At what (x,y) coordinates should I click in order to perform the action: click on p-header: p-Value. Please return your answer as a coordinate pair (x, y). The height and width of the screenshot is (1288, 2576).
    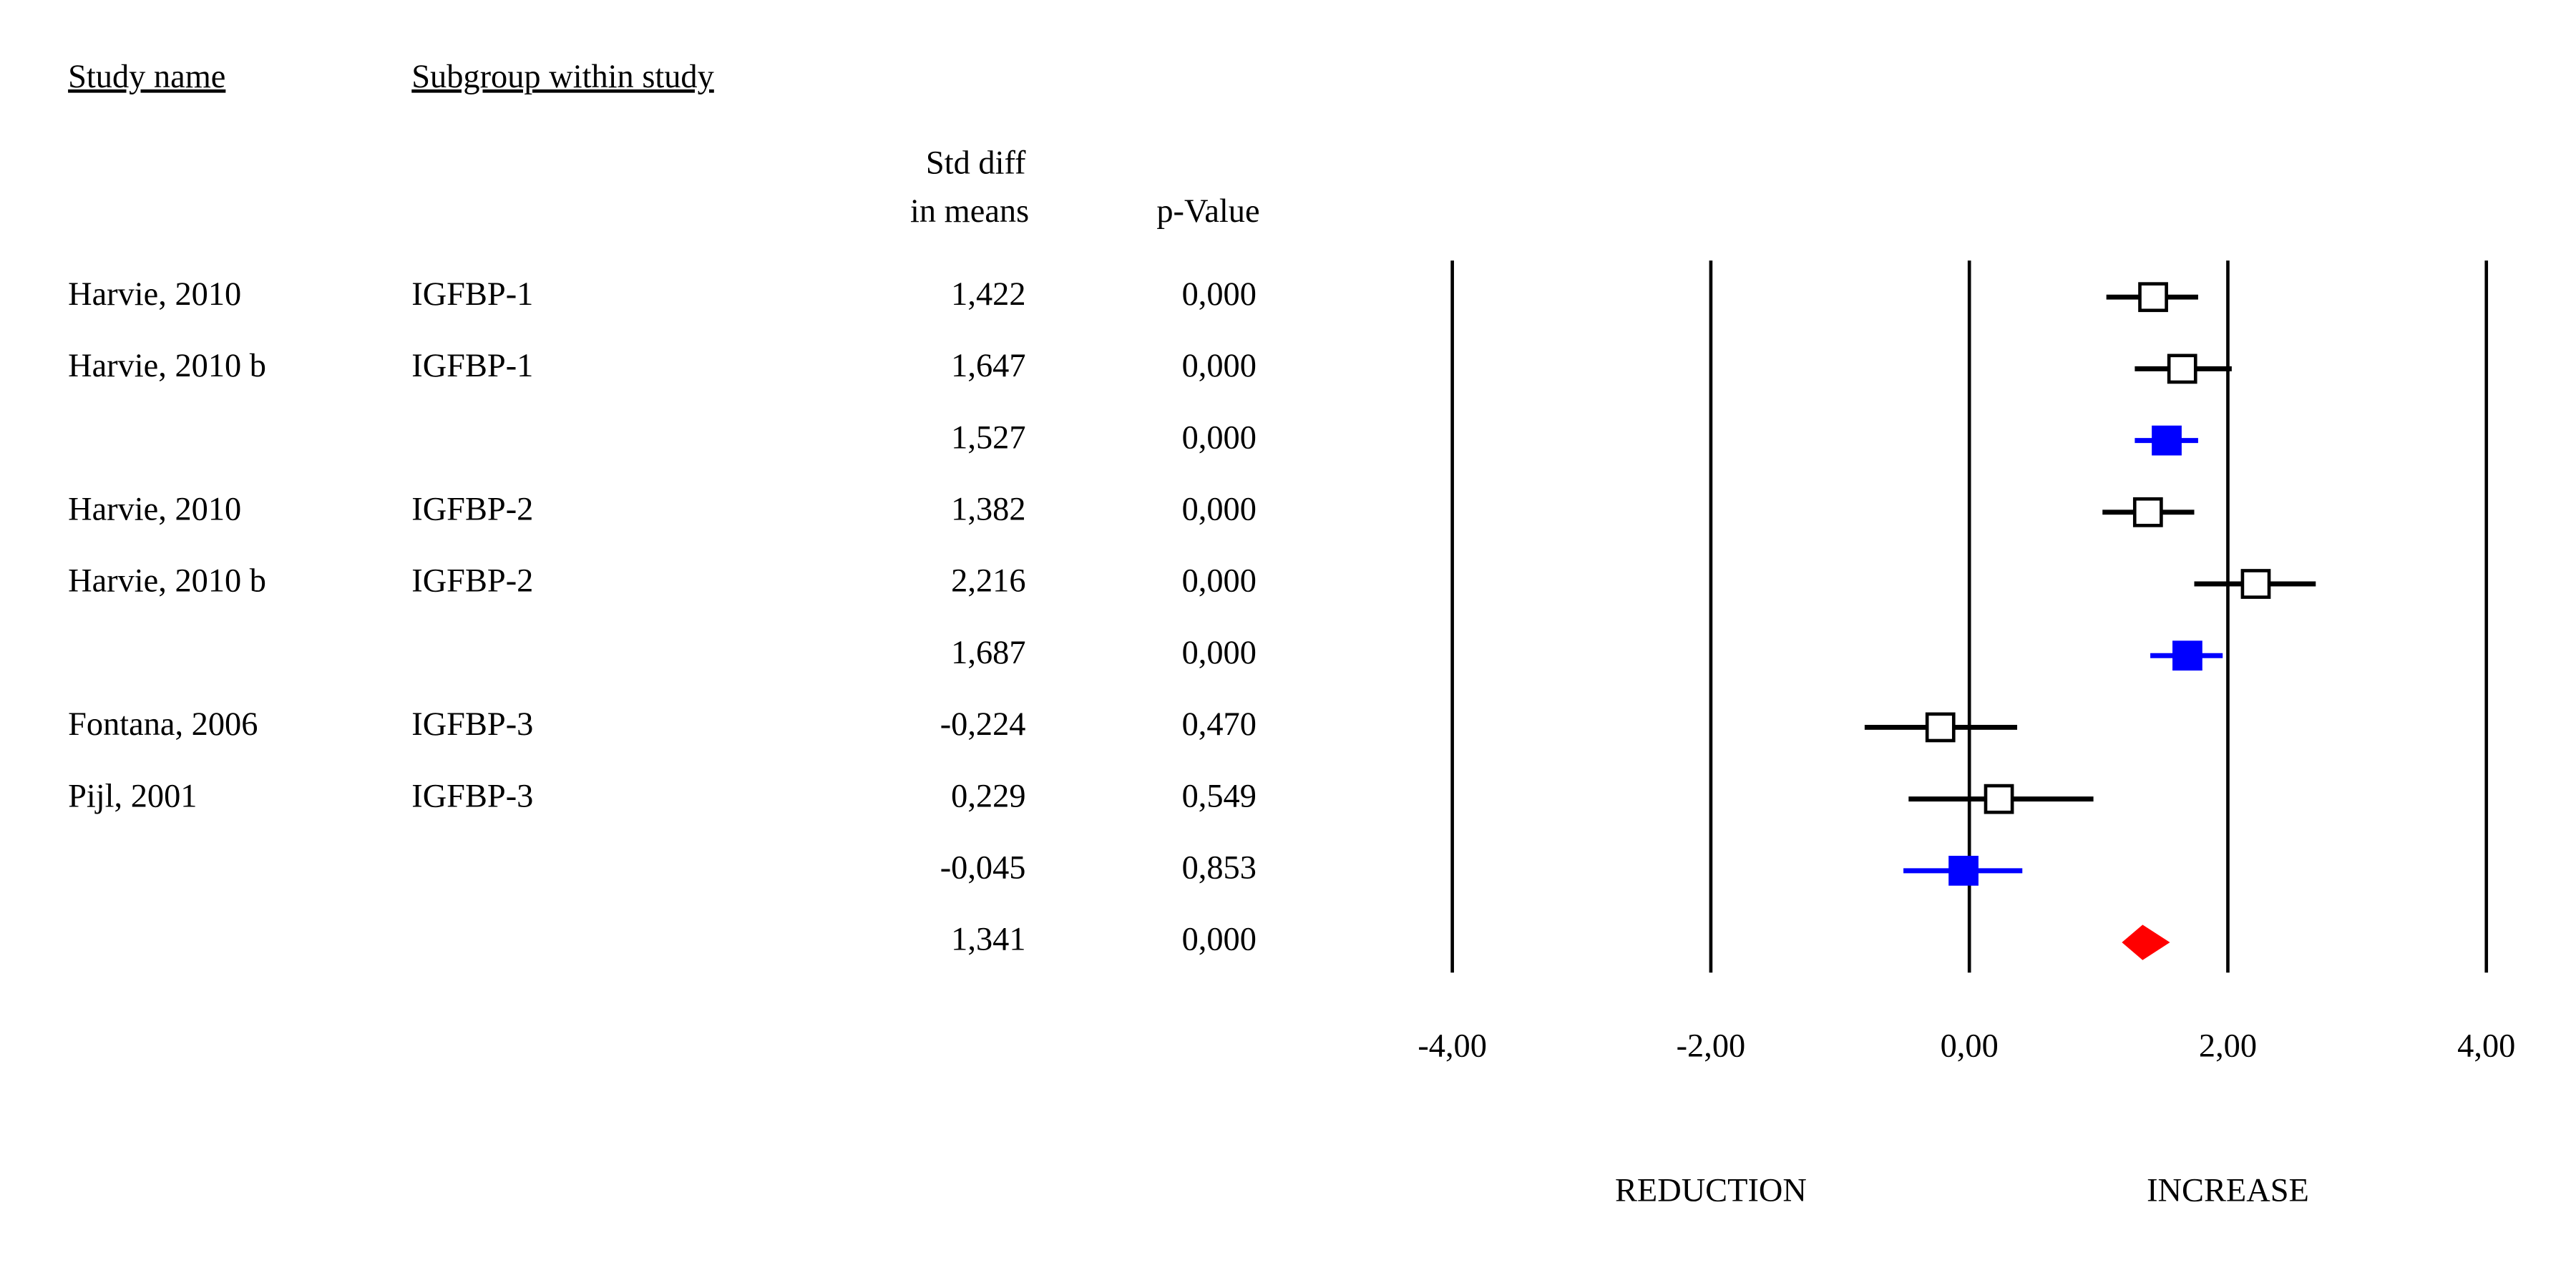
    Looking at the image, I should click on (1207, 211).